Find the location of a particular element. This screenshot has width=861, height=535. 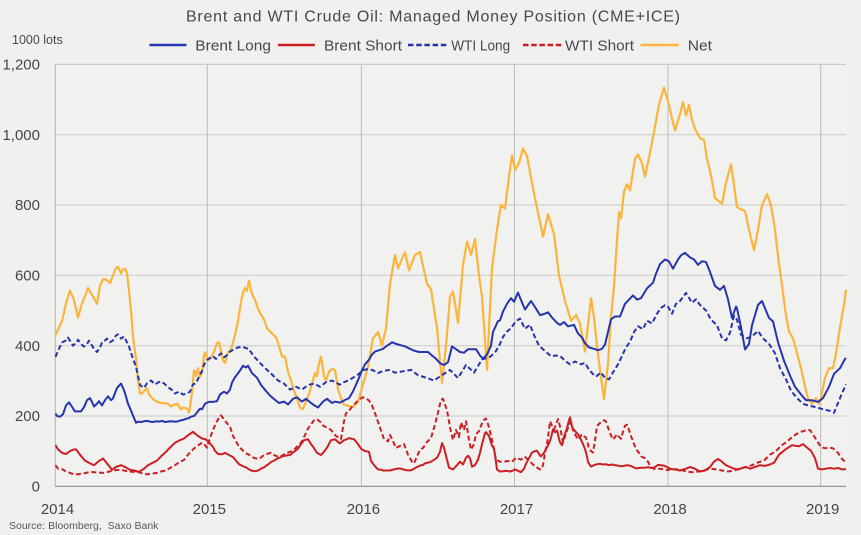

svg-text: 0 is located at coordinates (36, 487).